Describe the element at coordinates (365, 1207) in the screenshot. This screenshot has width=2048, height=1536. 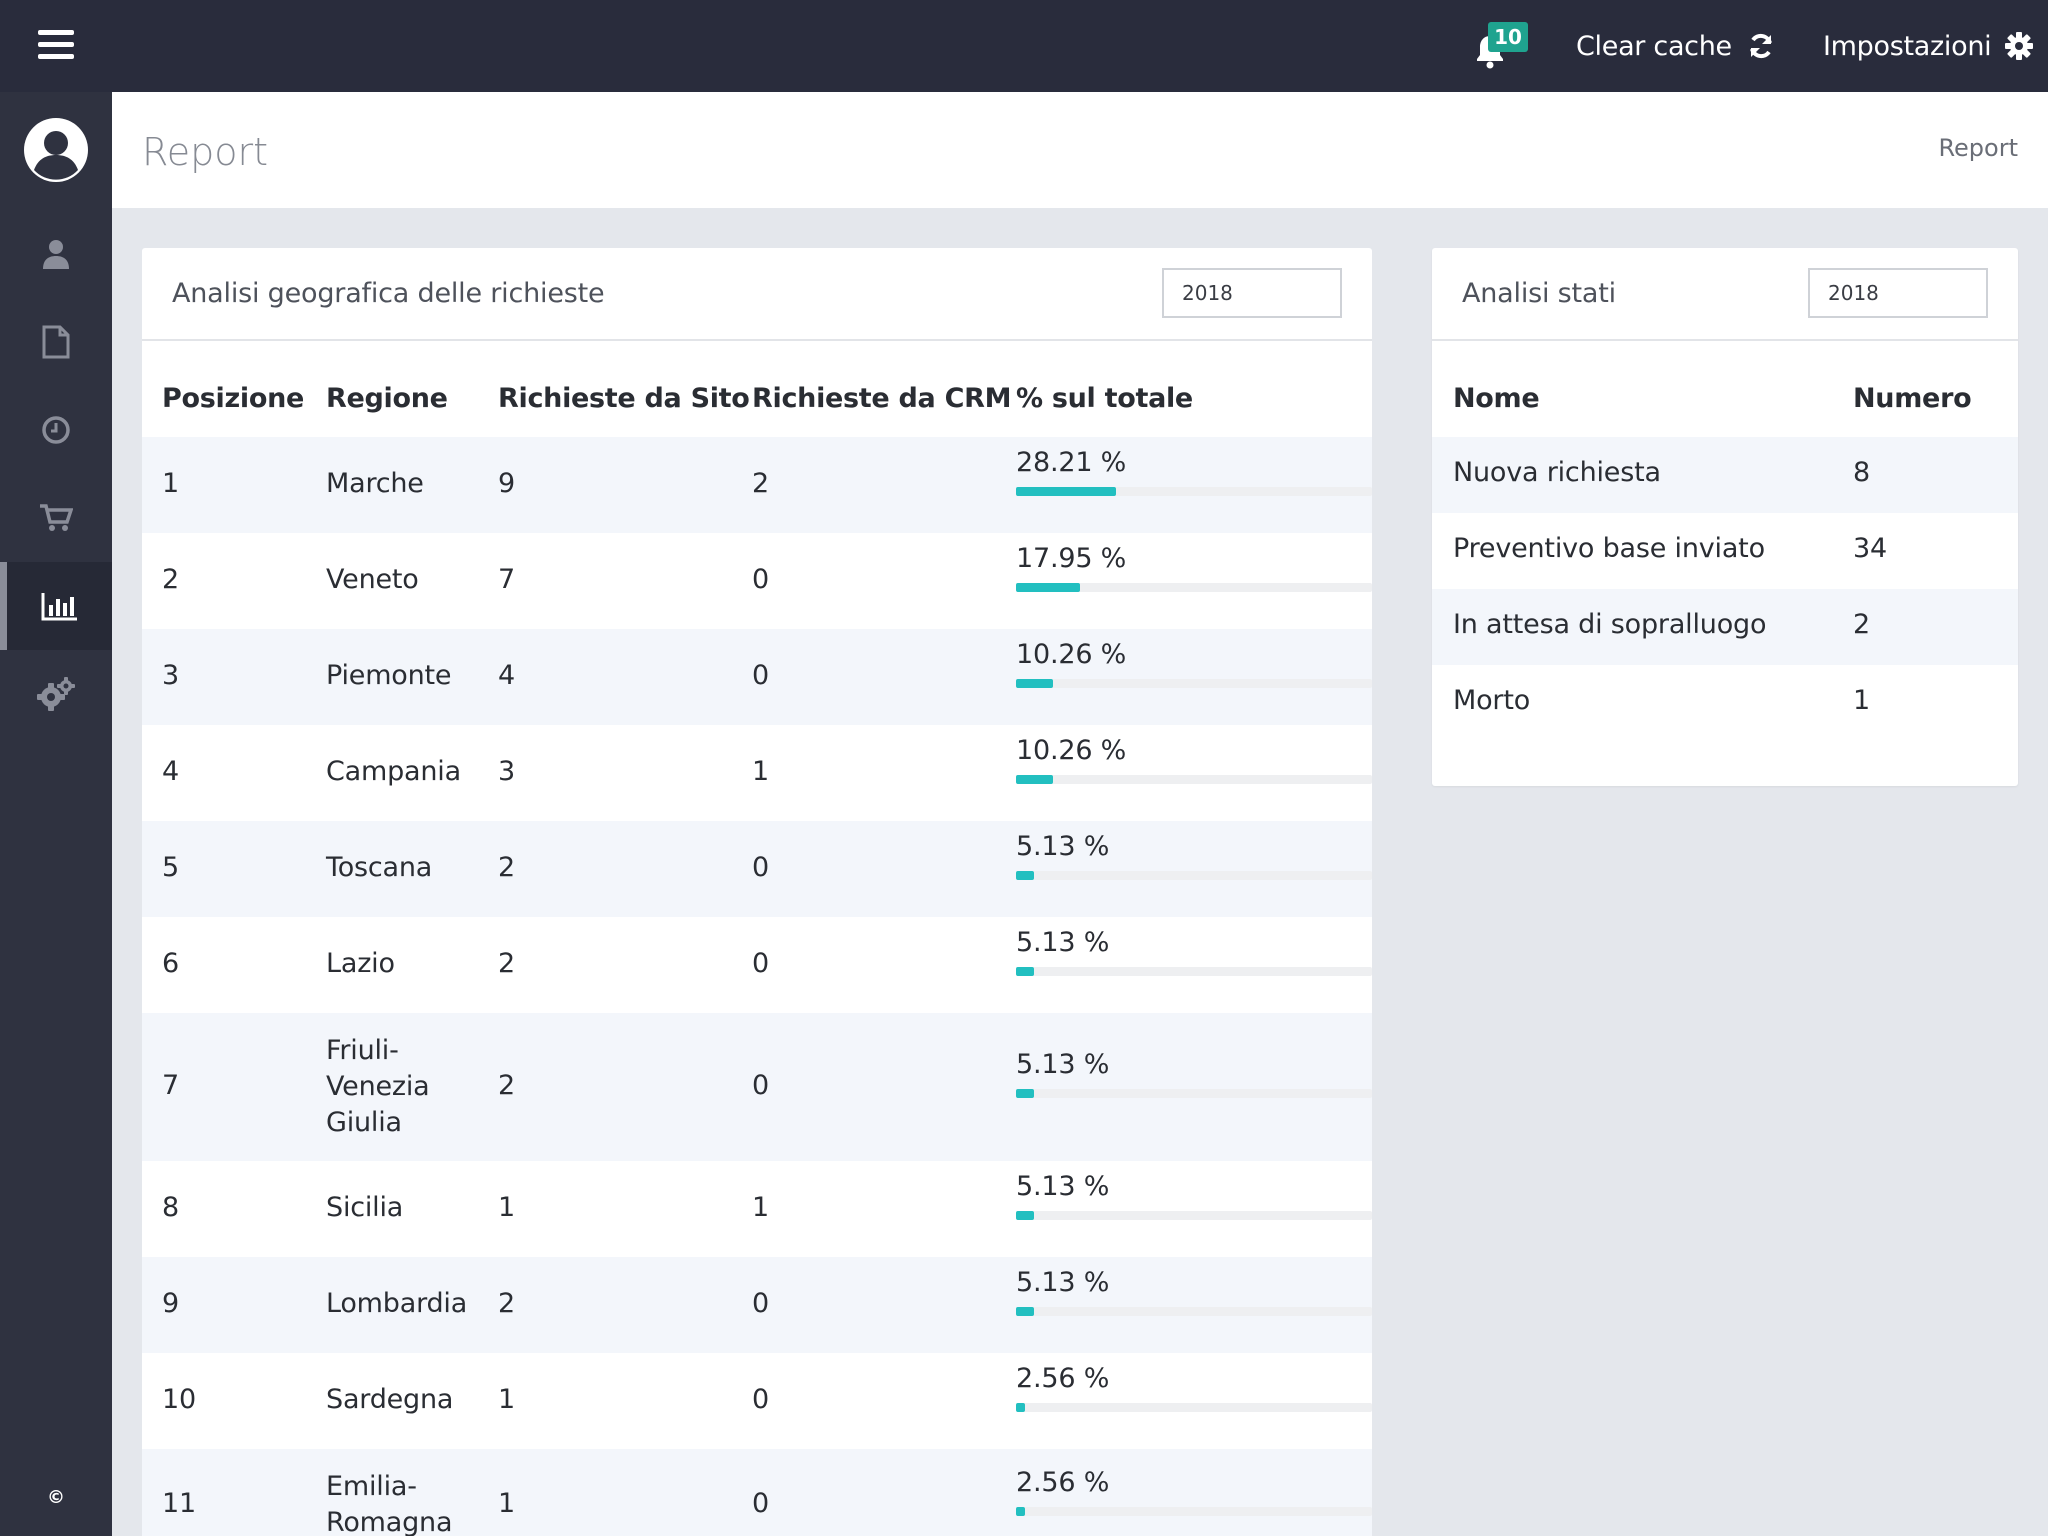
I see `row-region: Sicilia` at that location.